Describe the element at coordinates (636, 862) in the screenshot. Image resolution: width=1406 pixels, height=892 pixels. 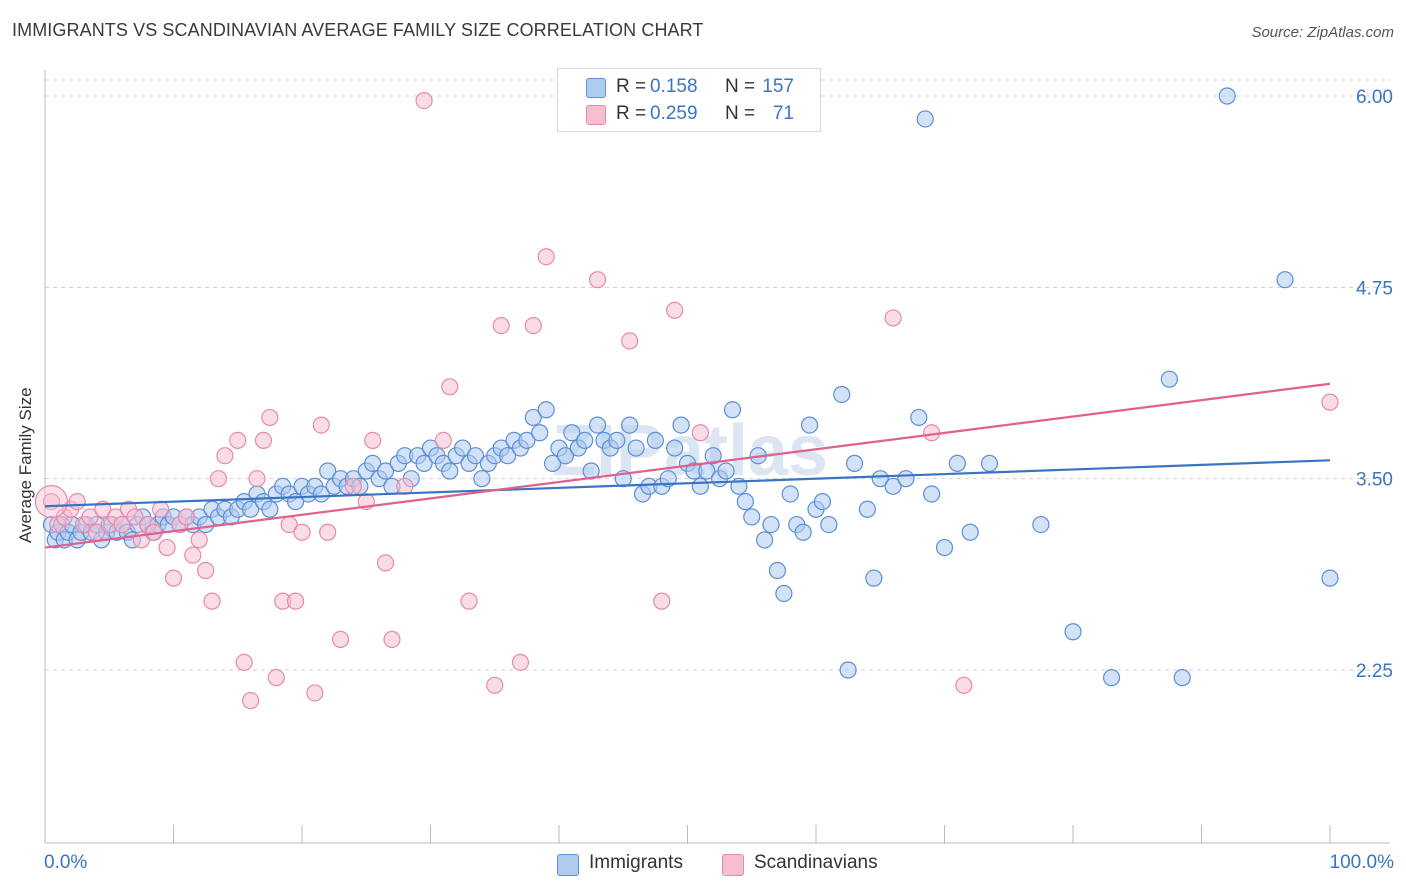
I see `legend-label-immigrants: Immigrants` at that location.